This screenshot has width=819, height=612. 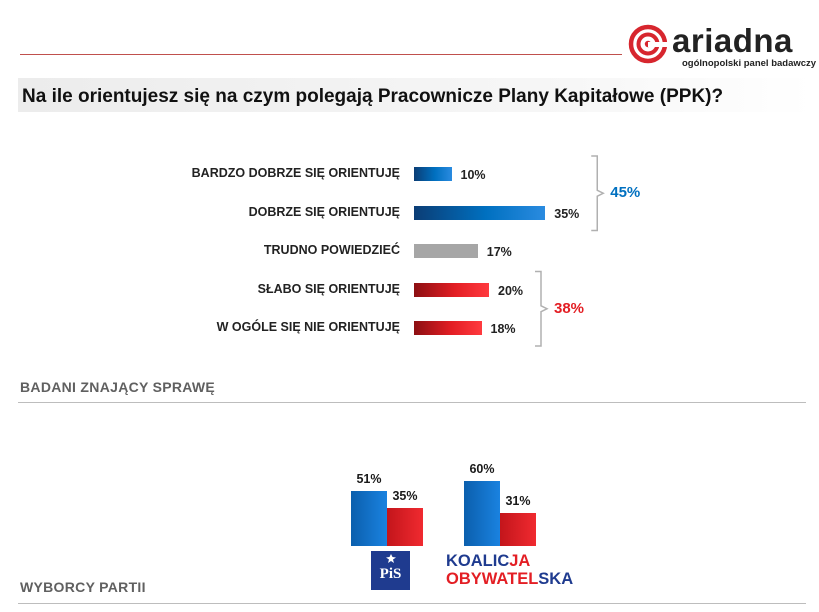 I want to click on pis-logo: PiS, so click(x=390, y=570).